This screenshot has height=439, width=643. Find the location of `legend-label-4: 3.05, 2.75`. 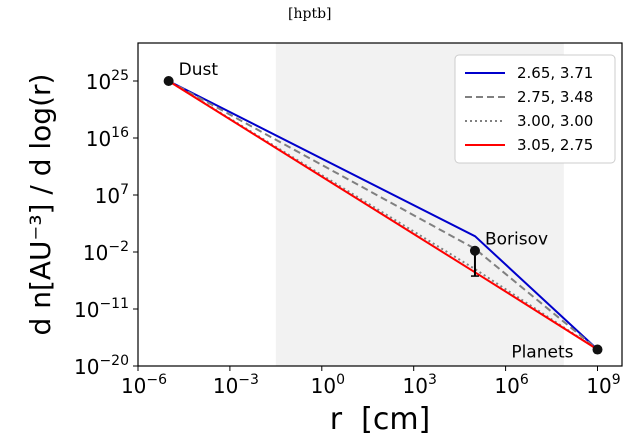

legend-label-4: 3.05, 2.75 is located at coordinates (555, 145).